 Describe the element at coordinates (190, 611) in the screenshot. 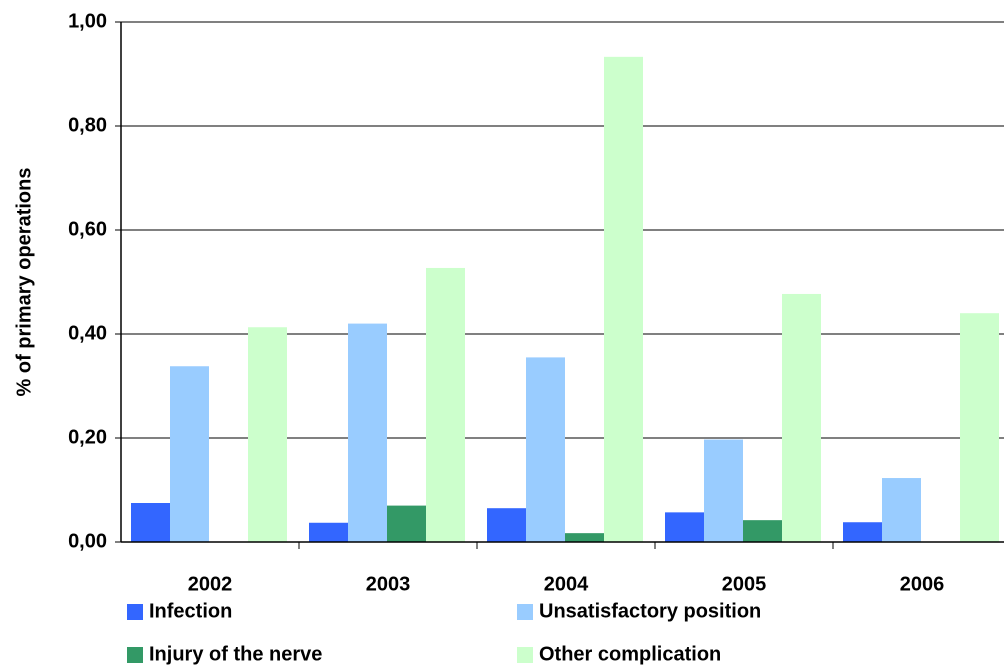

I see `legend-label: Infection` at that location.